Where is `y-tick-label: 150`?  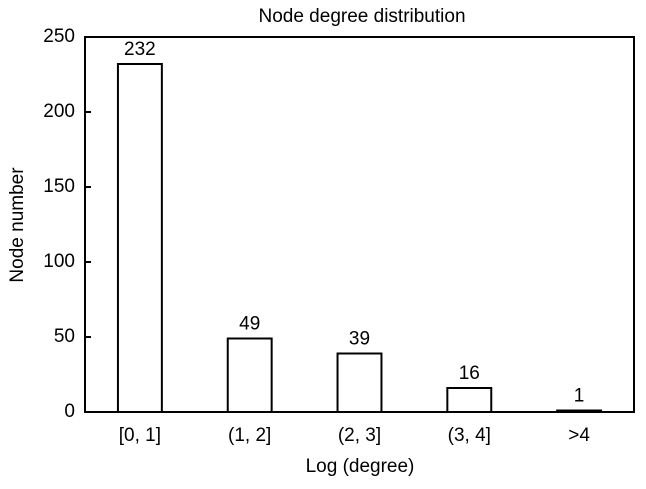 y-tick-label: 150 is located at coordinates (59, 186).